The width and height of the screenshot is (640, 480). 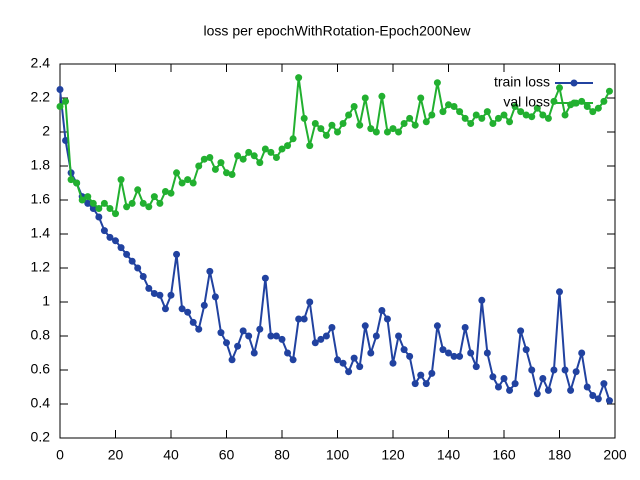 I want to click on chart-title: loss per epochWithRotation-Epoch200New, so click(x=338, y=31).